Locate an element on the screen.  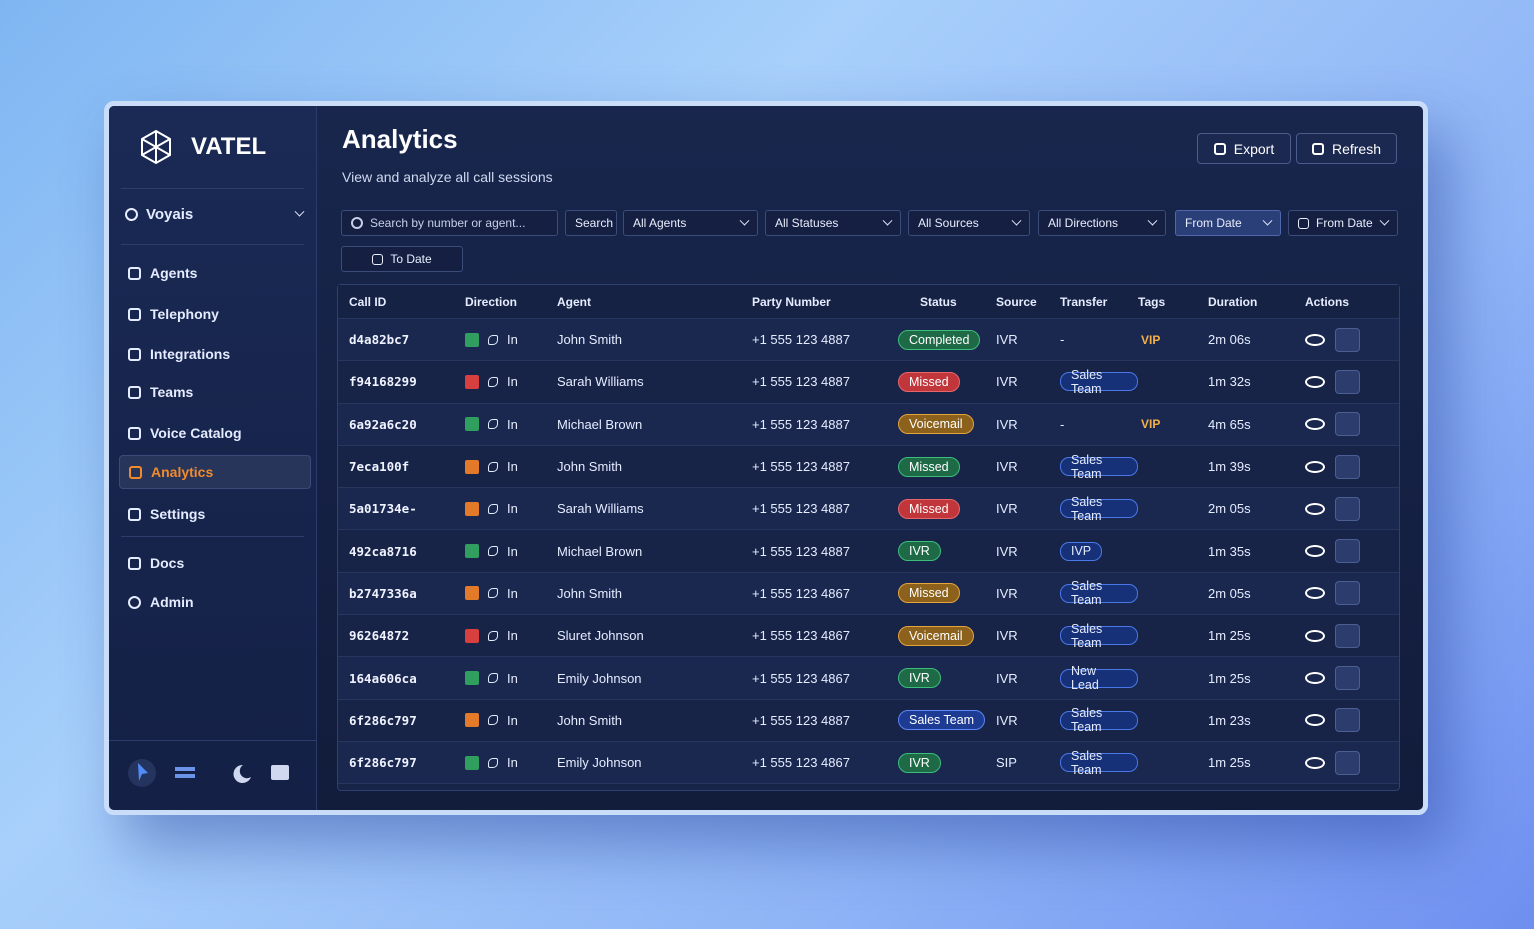
call-id: b2747336a is located at coordinates (383, 593).